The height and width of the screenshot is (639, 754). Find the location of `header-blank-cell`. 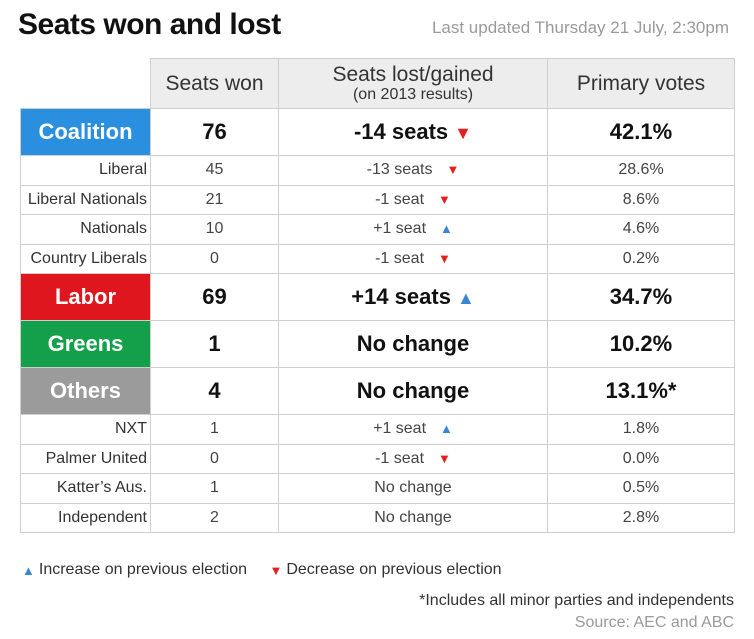

header-blank-cell is located at coordinates (85, 83).